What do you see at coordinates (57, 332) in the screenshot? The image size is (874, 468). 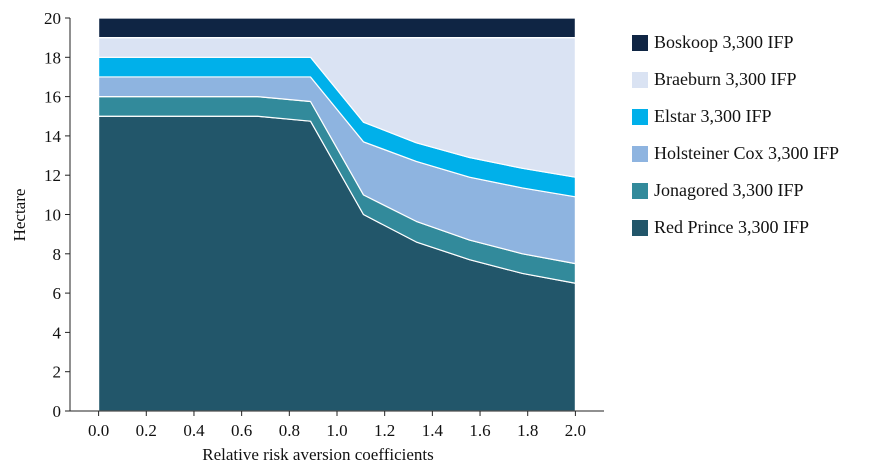 I see `y-tick-label: 4` at bounding box center [57, 332].